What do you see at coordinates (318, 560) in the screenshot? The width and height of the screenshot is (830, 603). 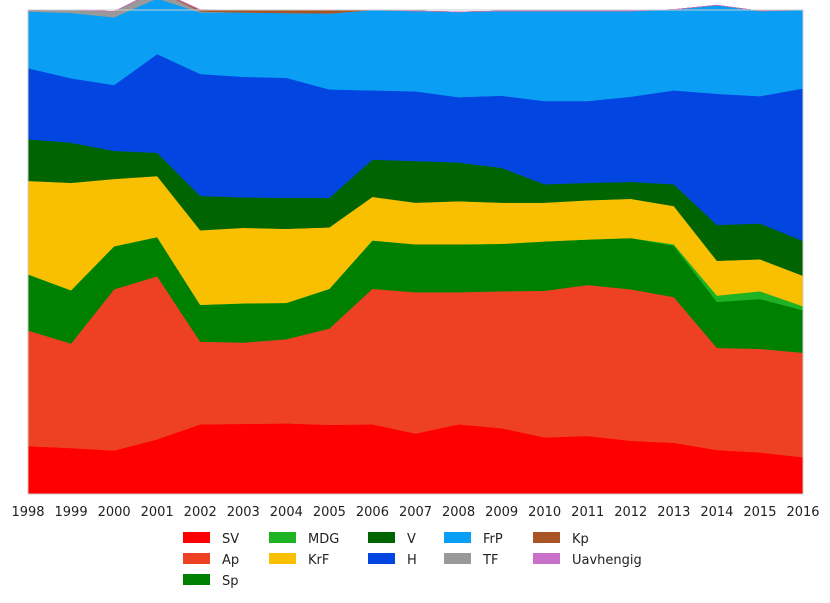 I see `legend-label: KrF` at bounding box center [318, 560].